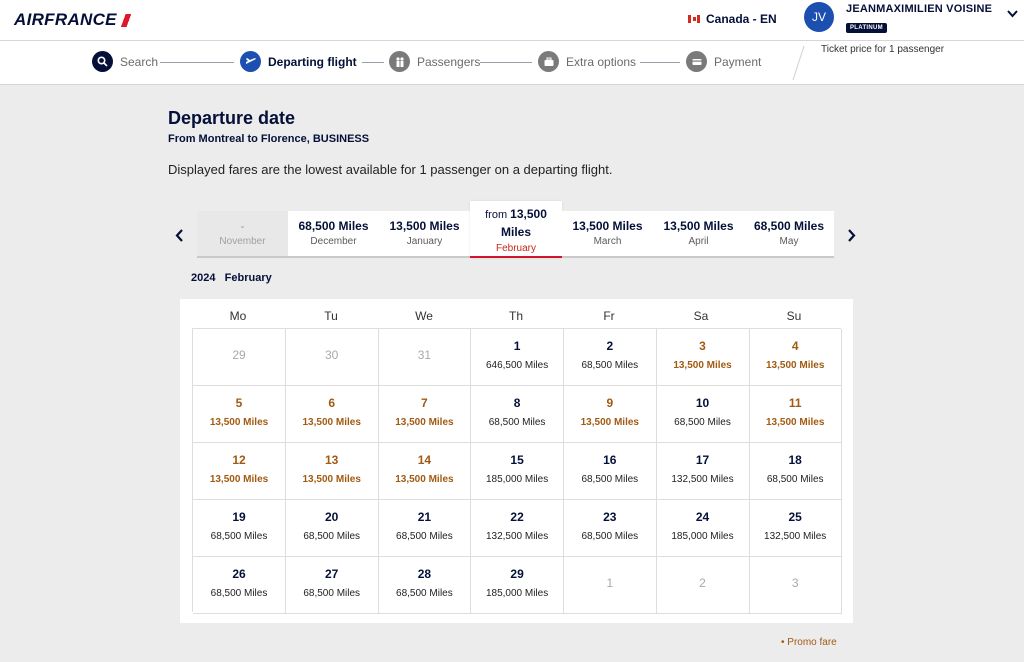 This screenshot has width=1024, height=662. What do you see at coordinates (333, 241) in the screenshot?
I see `month-name: December` at bounding box center [333, 241].